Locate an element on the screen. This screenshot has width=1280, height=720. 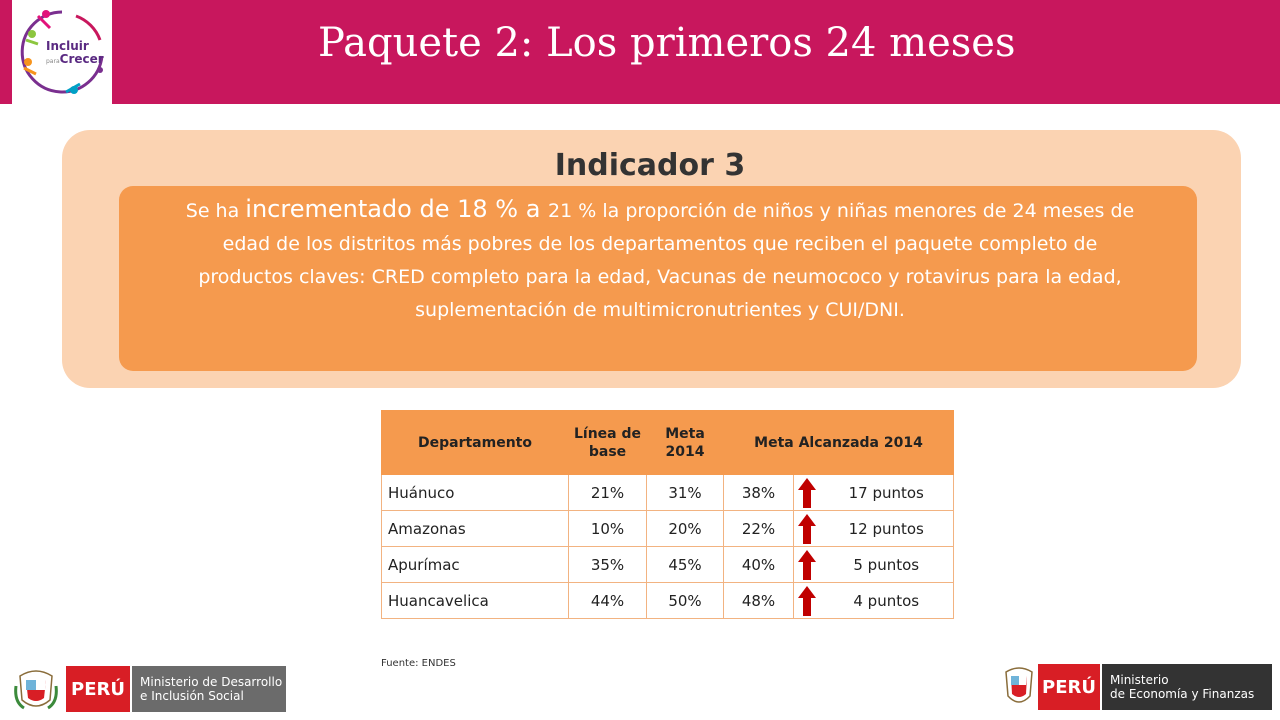
cell-alcanzada: 48% is located at coordinates (758, 600).